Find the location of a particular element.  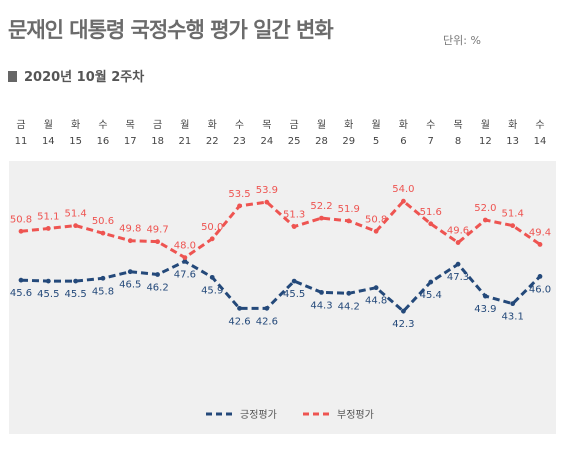

page-title: 문재인 대통령 국정수행 평가 일간 변화 is located at coordinates (171, 30).